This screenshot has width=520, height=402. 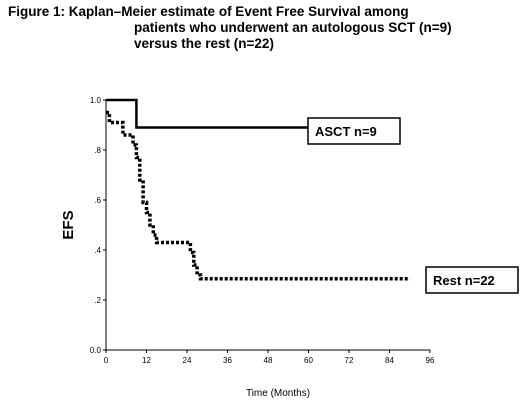 I want to click on y-tick-label: .2, so click(x=97, y=300).